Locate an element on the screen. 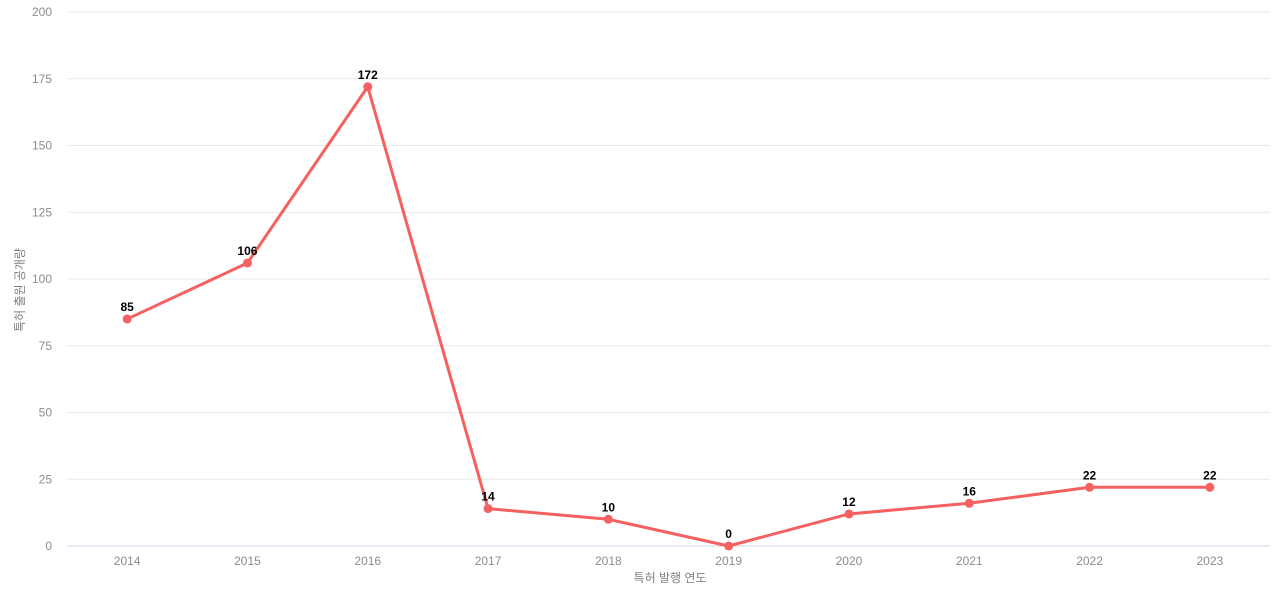  x-tick-label: 2017 is located at coordinates (488, 561).